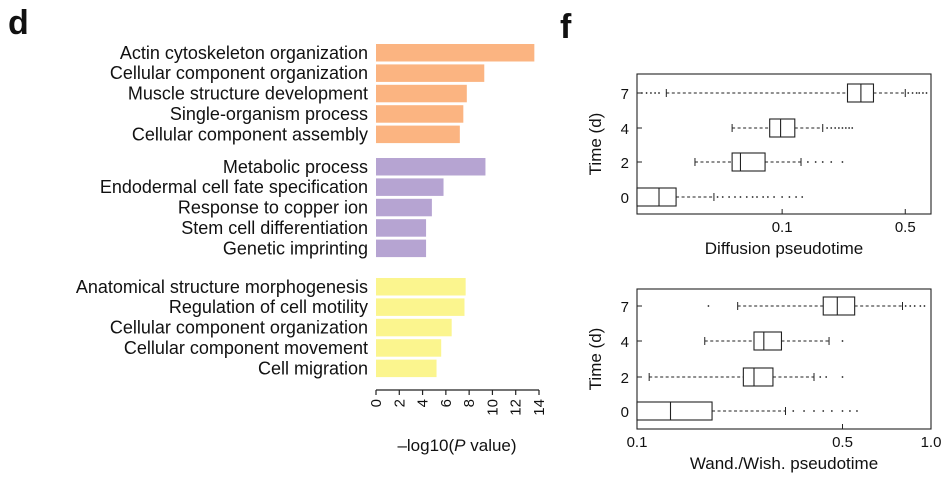 This screenshot has width=949, height=497. What do you see at coordinates (273, 208) in the screenshot?
I see `bar-category-label: Response to copper ion` at bounding box center [273, 208].